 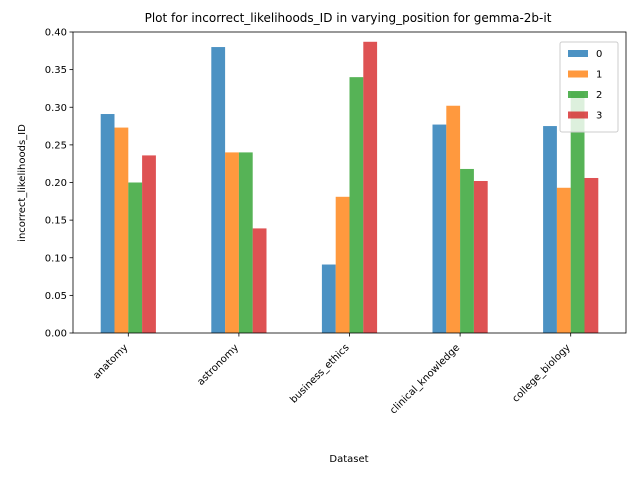 I want to click on y-tick-label: 0.20, so click(x=56, y=183).